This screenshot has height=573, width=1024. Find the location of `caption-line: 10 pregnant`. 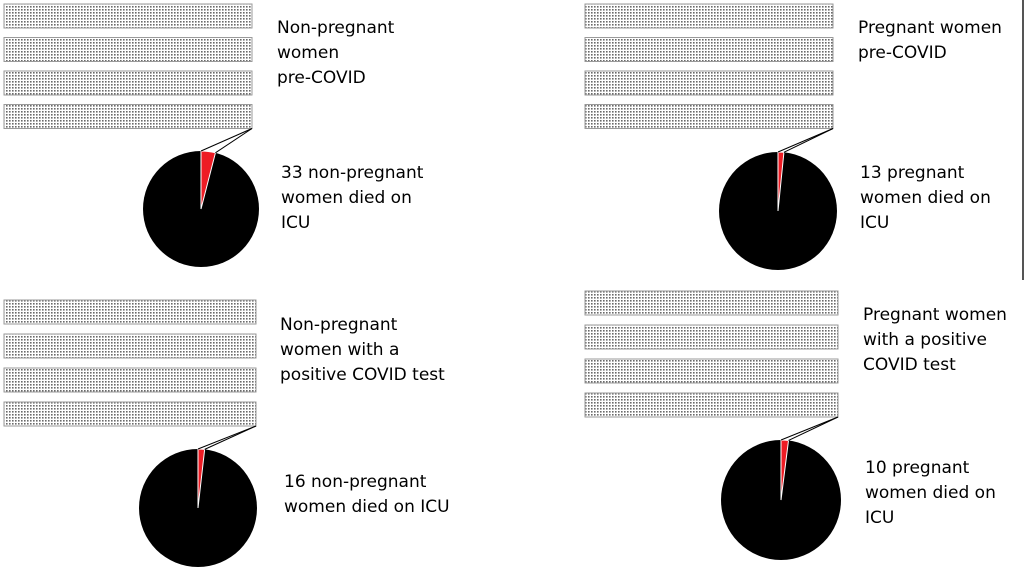

caption-line: 10 pregnant is located at coordinates (917, 468).